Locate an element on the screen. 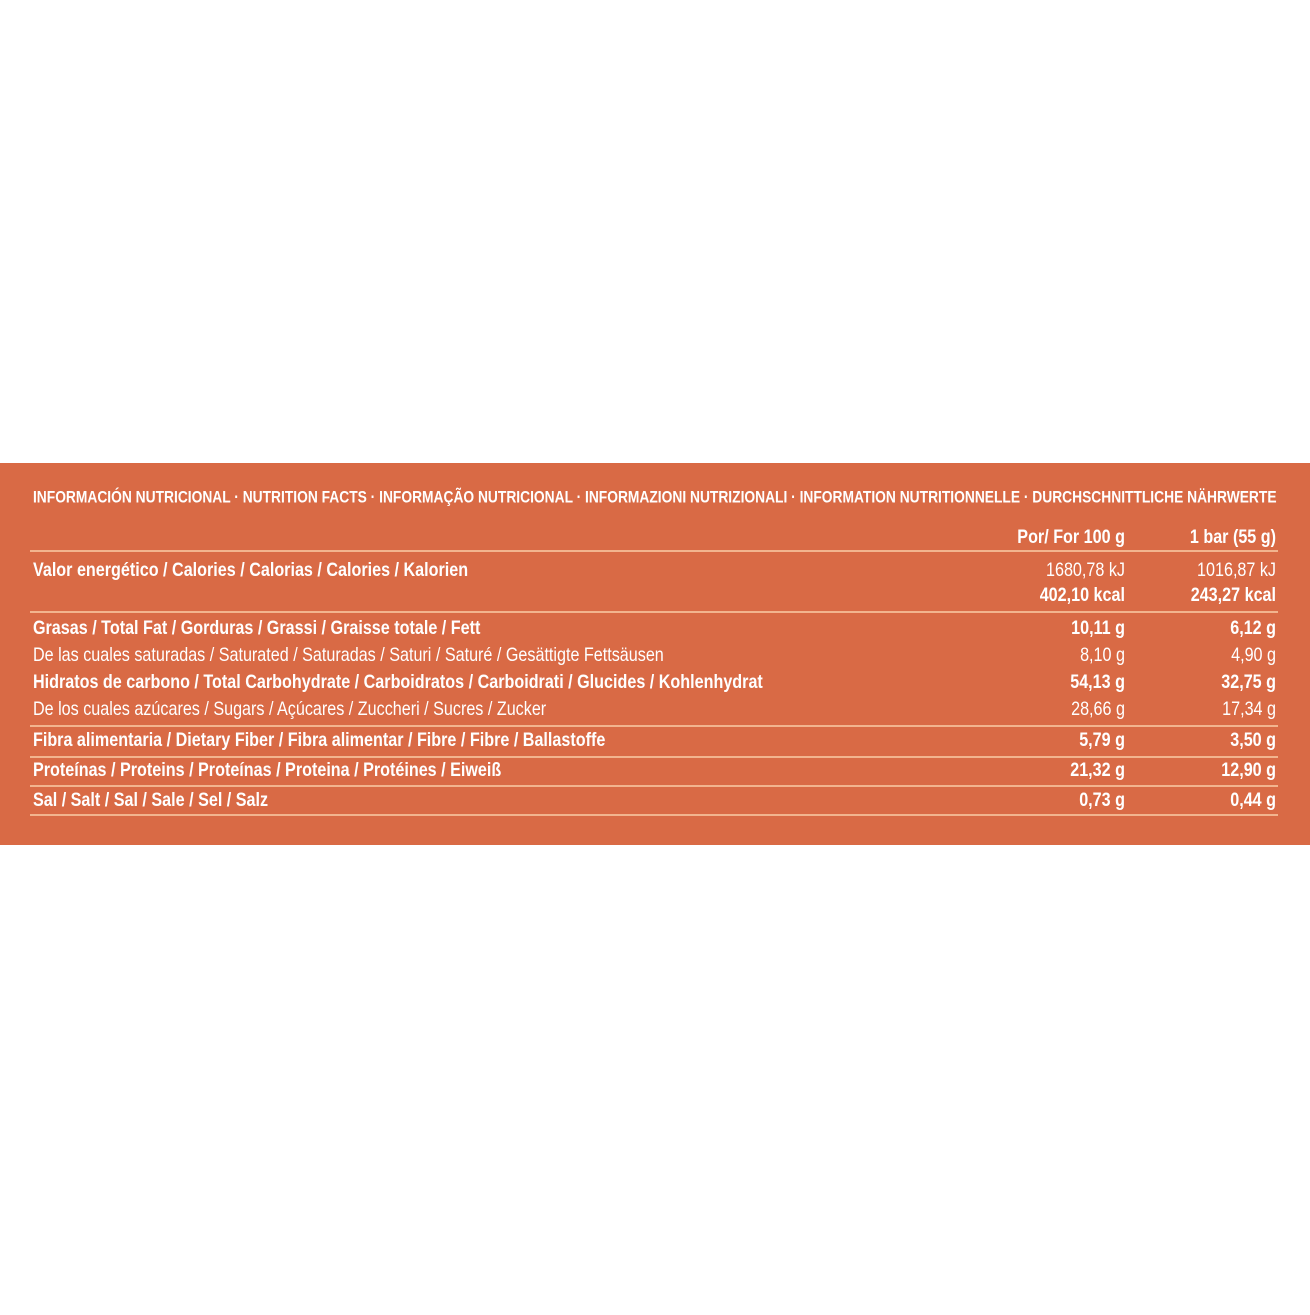  cell: 28,66 g is located at coordinates (1098, 709).